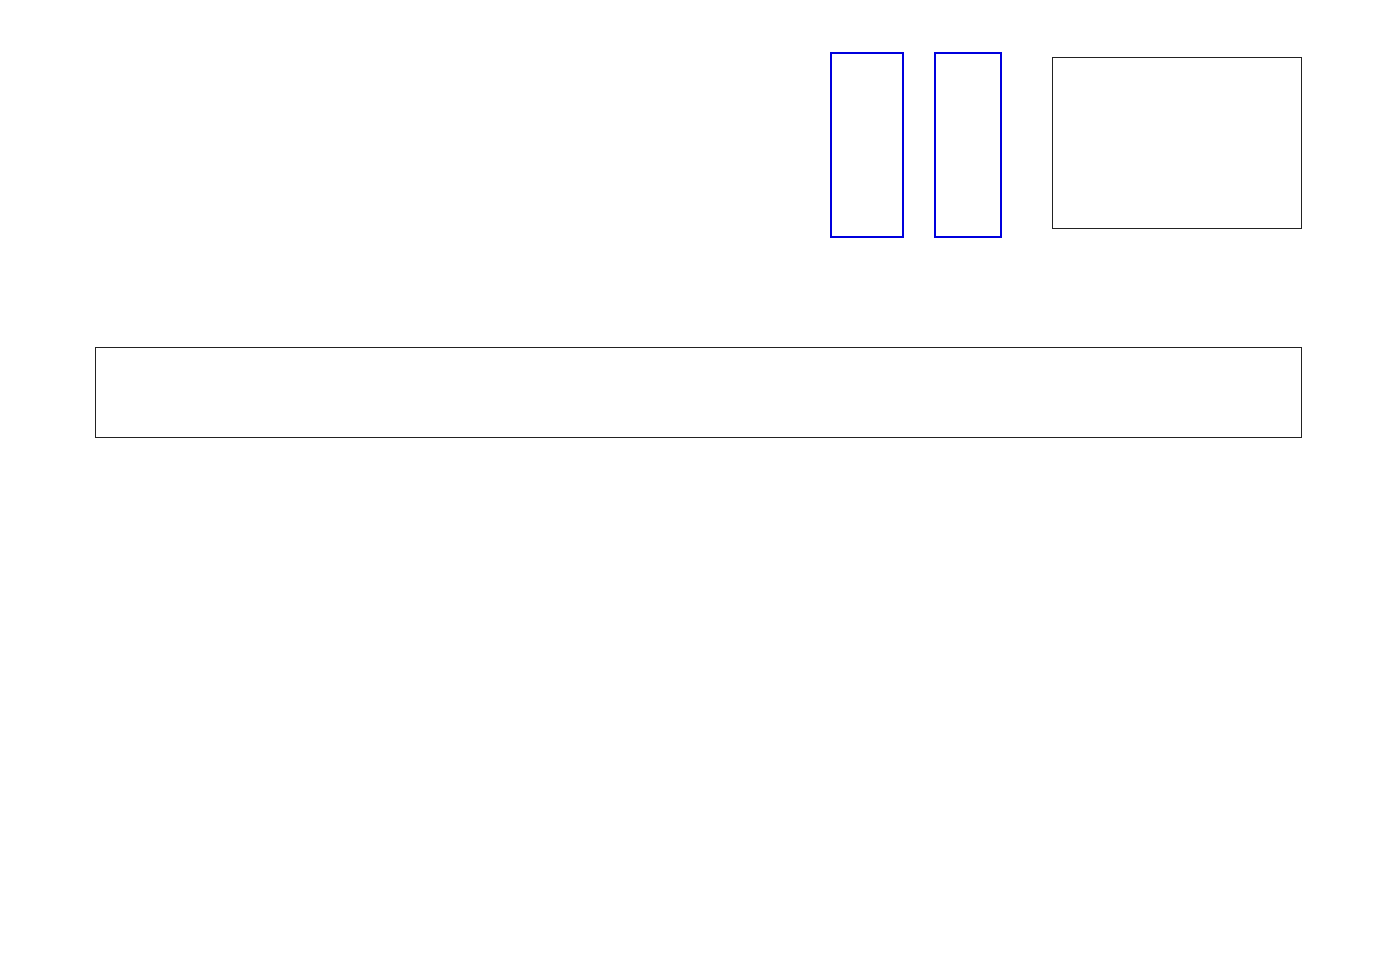  I want to click on line-fit-zoom-plot, so click(1177, 143).